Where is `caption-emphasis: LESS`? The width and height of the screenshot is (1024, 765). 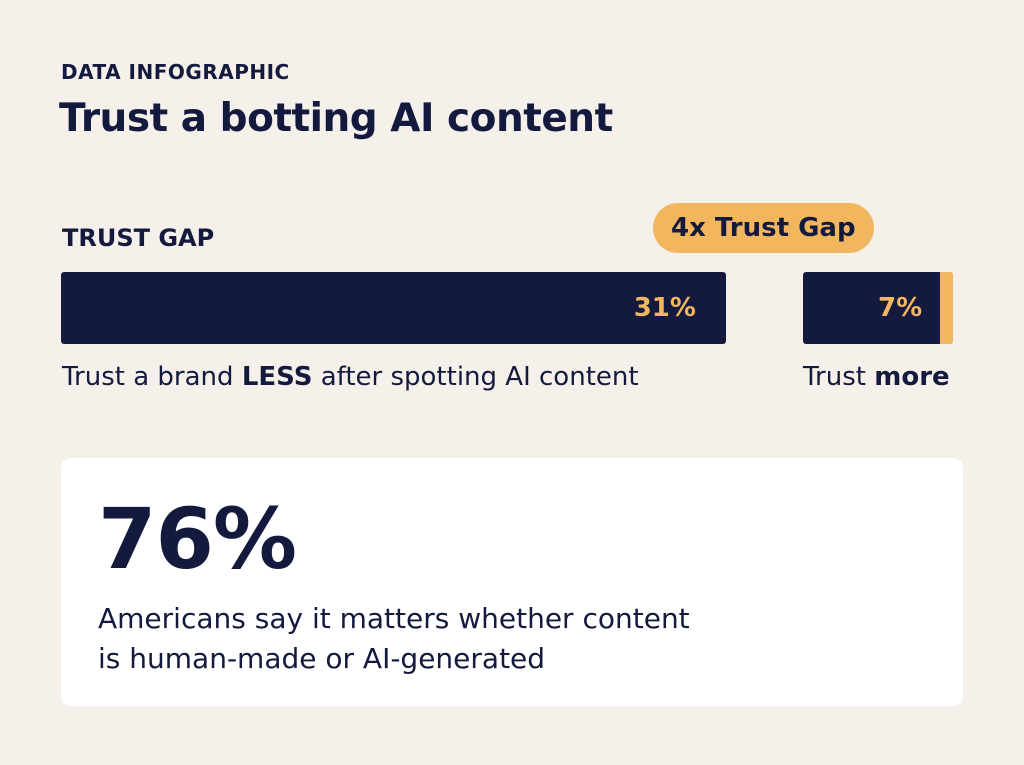 caption-emphasis: LESS is located at coordinates (277, 377).